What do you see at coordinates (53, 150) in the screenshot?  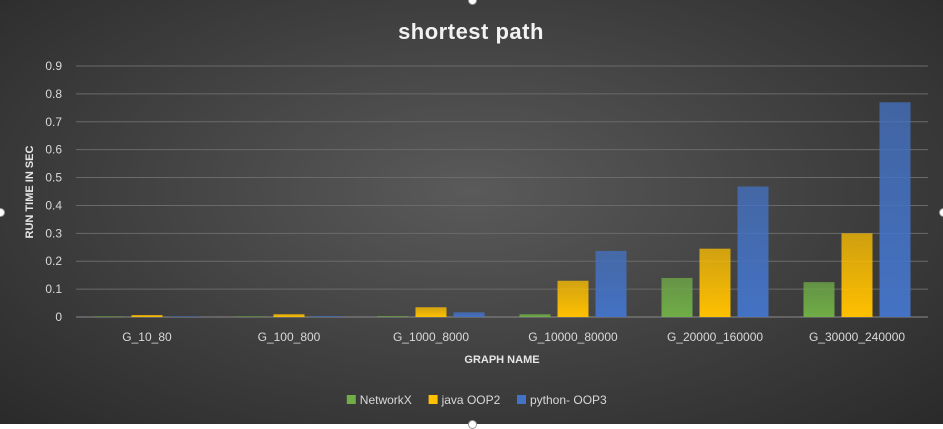 I see `y-tick-label: 0.6` at bounding box center [53, 150].